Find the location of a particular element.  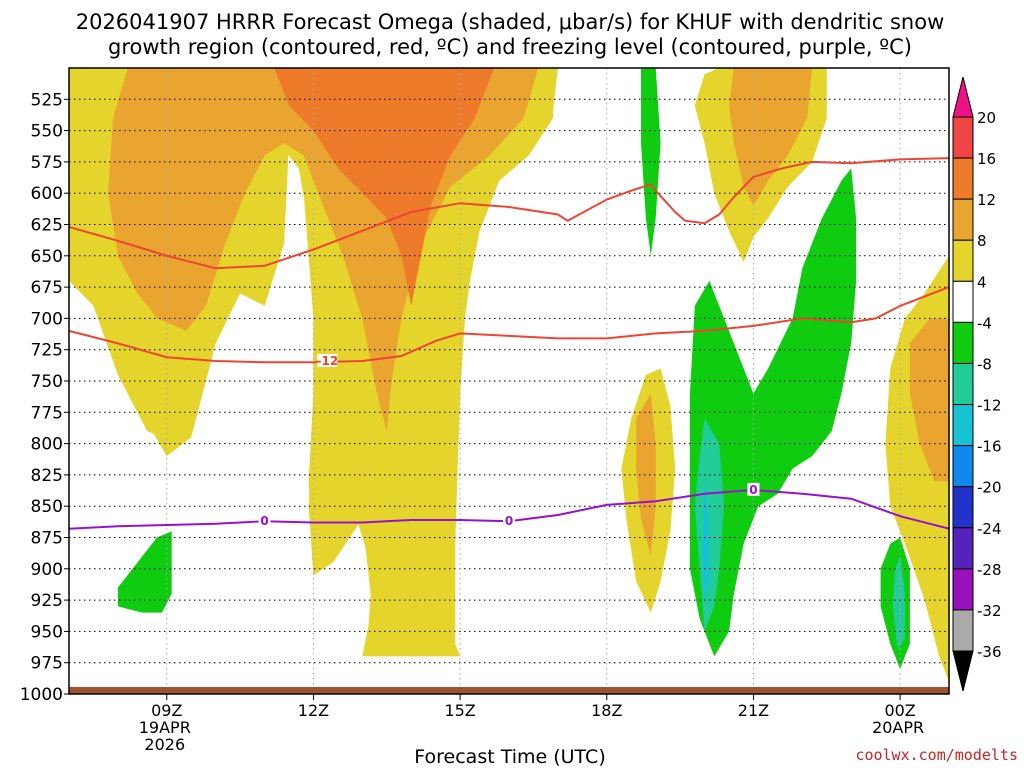

y-tick-label-575: 575 is located at coordinates (47, 163).